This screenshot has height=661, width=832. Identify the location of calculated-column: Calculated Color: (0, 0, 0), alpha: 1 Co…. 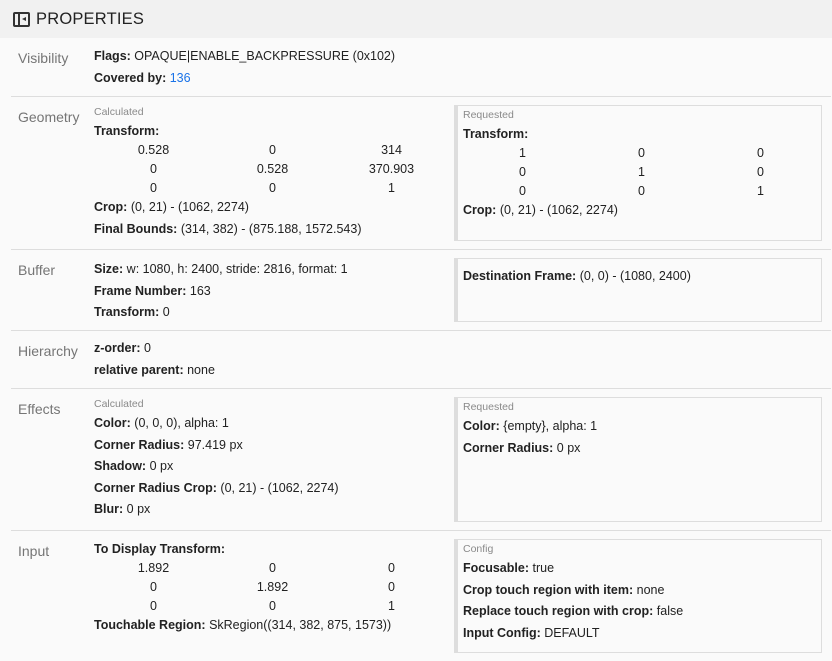
(274, 459).